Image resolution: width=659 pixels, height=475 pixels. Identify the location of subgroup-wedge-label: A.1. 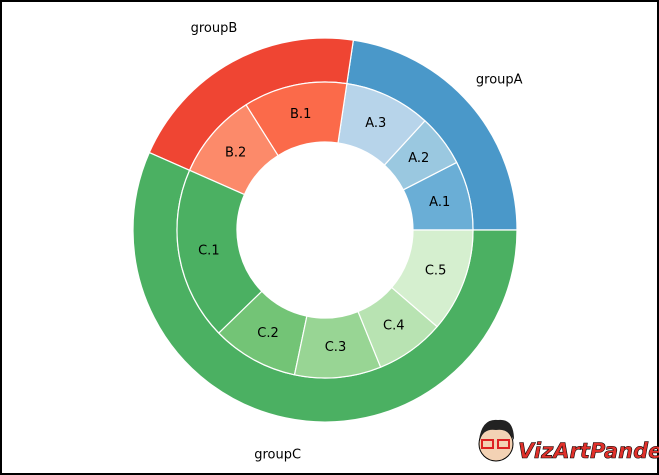
(439, 202).